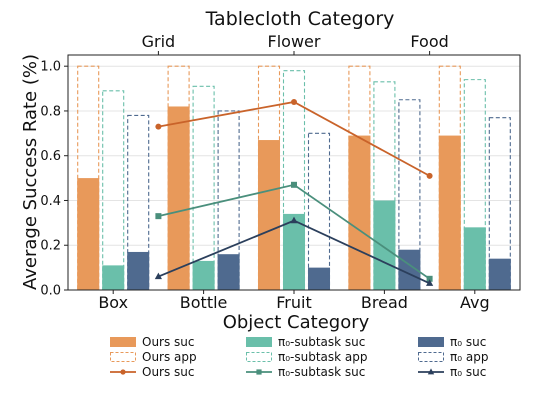 The height and width of the screenshot is (402, 556). What do you see at coordinates (293, 302) in the screenshot?
I see `x-tick-label: Fruit` at bounding box center [293, 302].